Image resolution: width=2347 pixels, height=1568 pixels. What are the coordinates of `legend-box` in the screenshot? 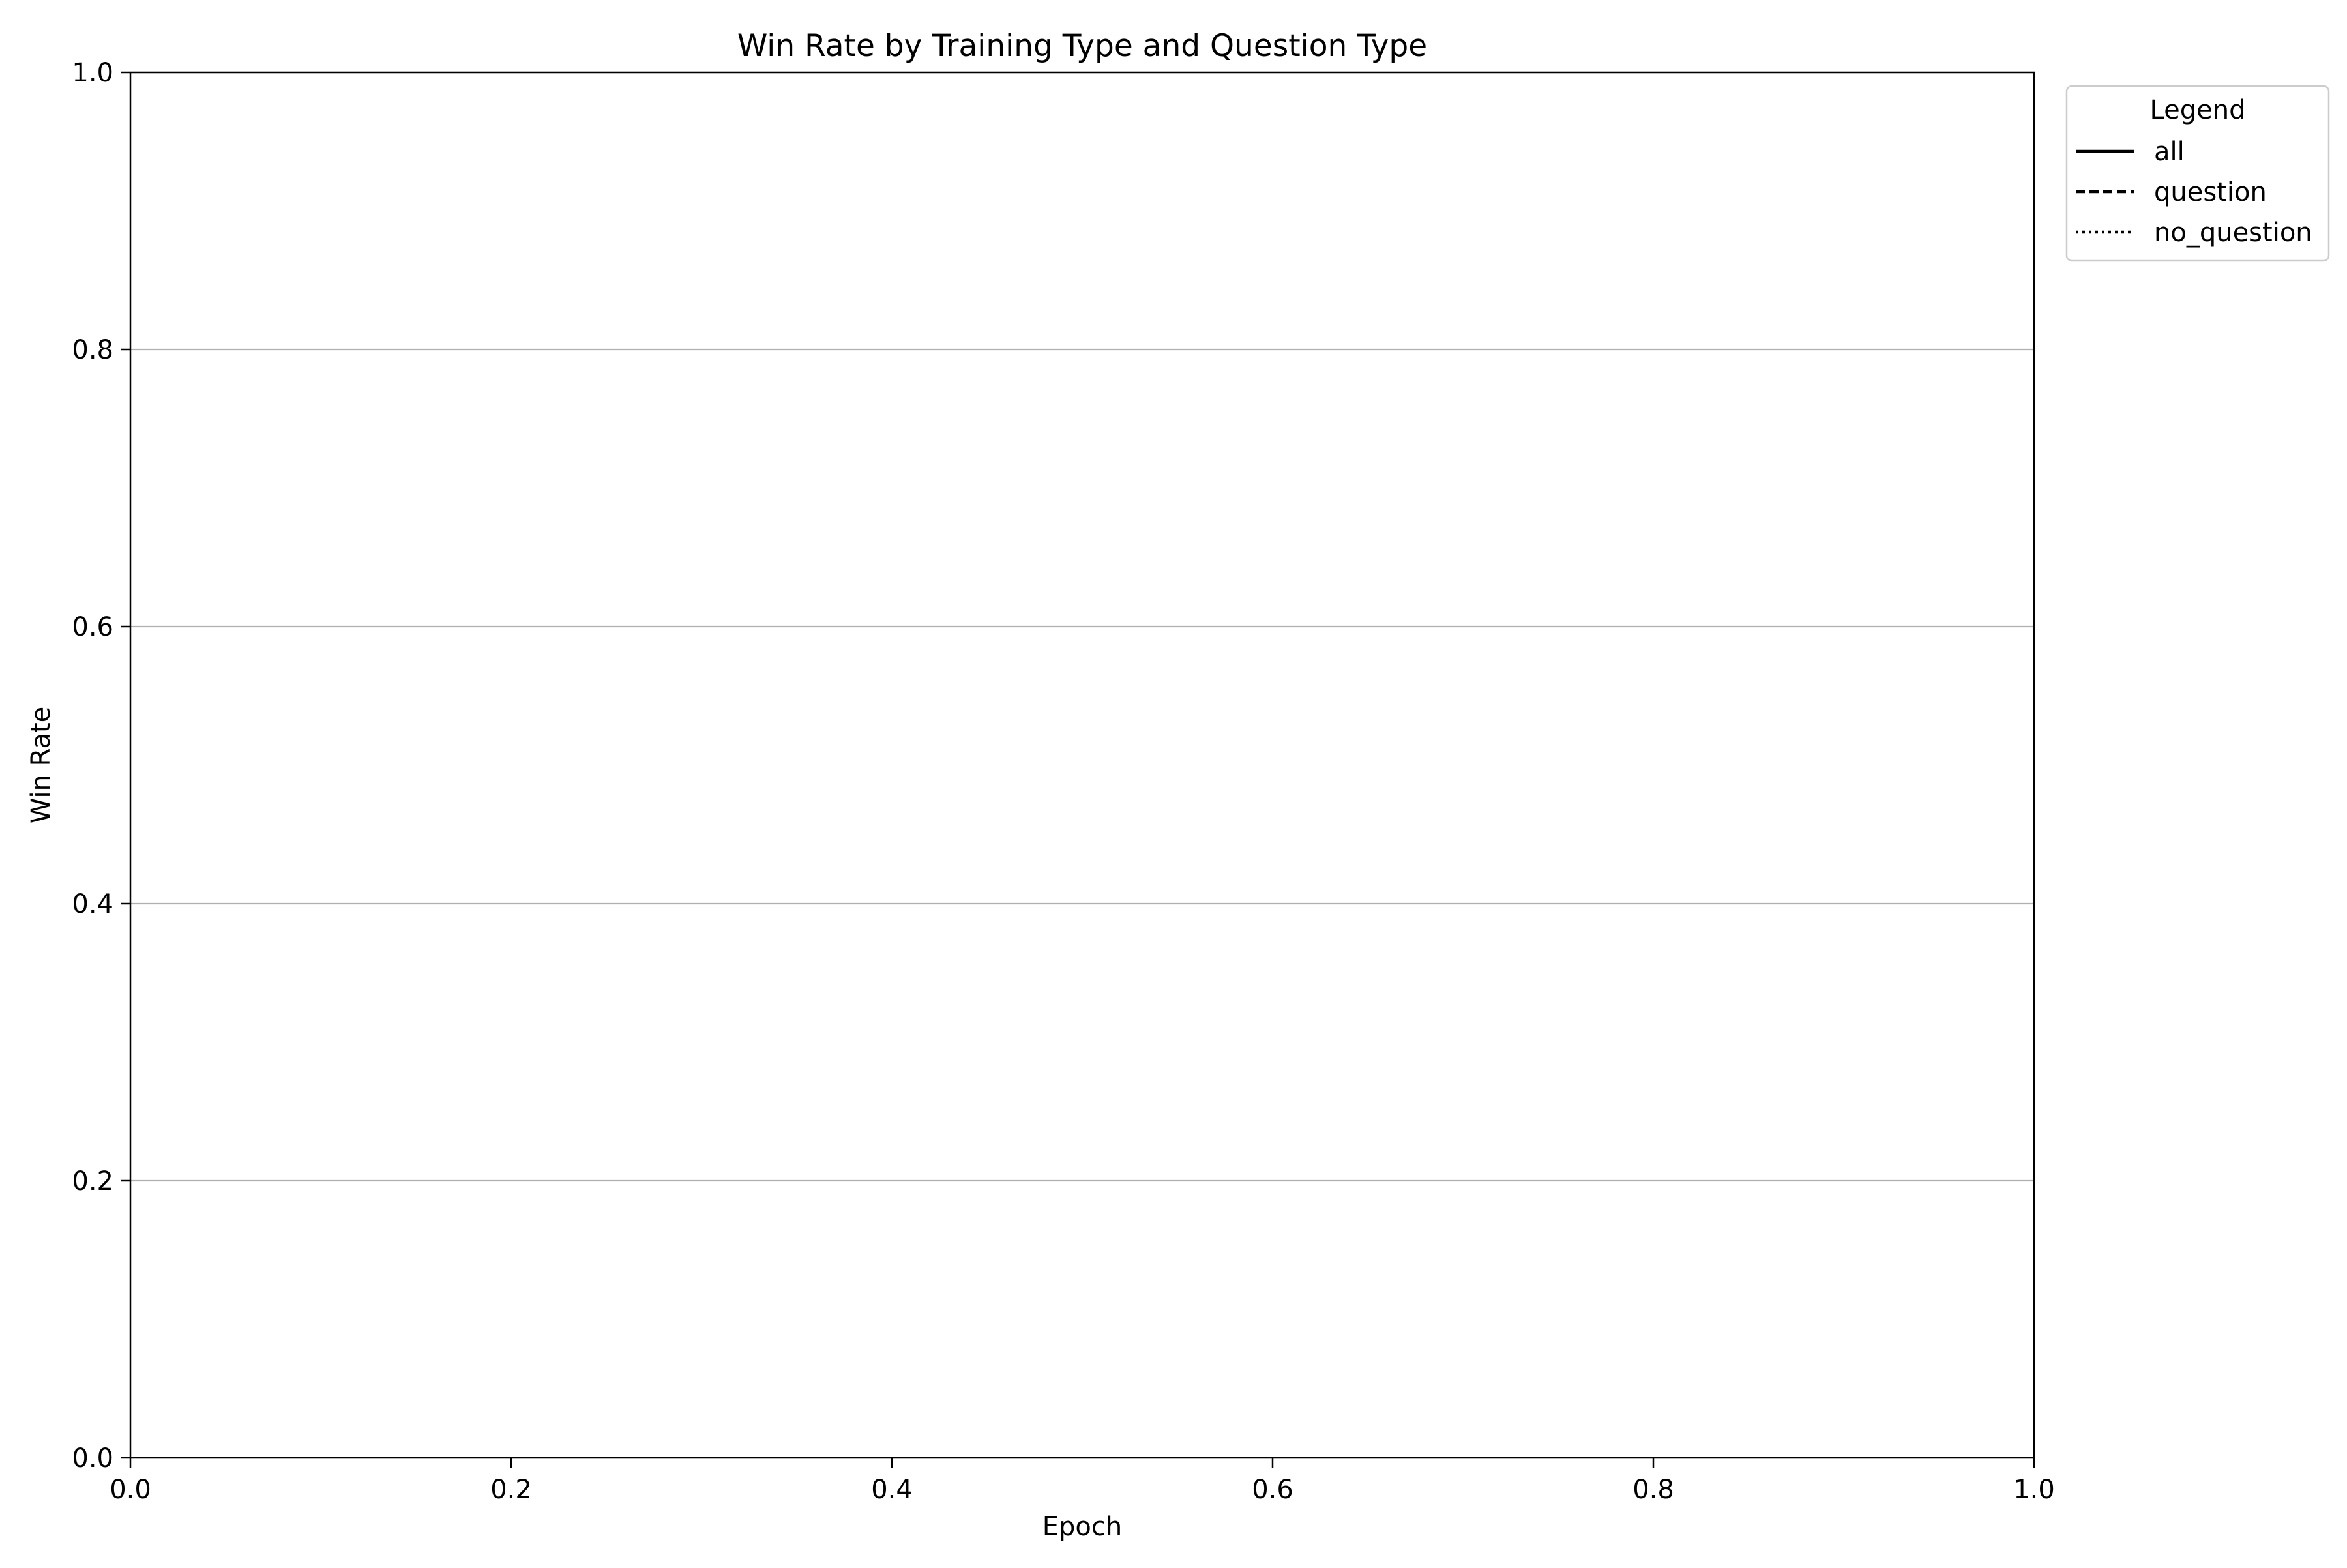 It's located at (2197, 173).